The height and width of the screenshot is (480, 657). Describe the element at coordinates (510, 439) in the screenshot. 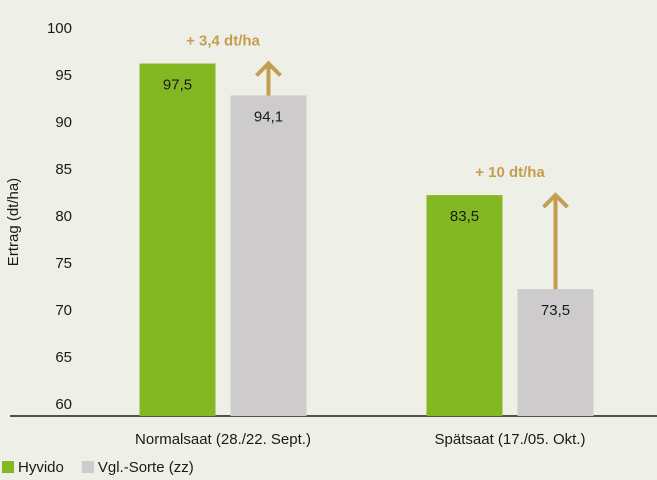

I see `x-tick-label: Spätsaat (17./05. Okt.)` at that location.